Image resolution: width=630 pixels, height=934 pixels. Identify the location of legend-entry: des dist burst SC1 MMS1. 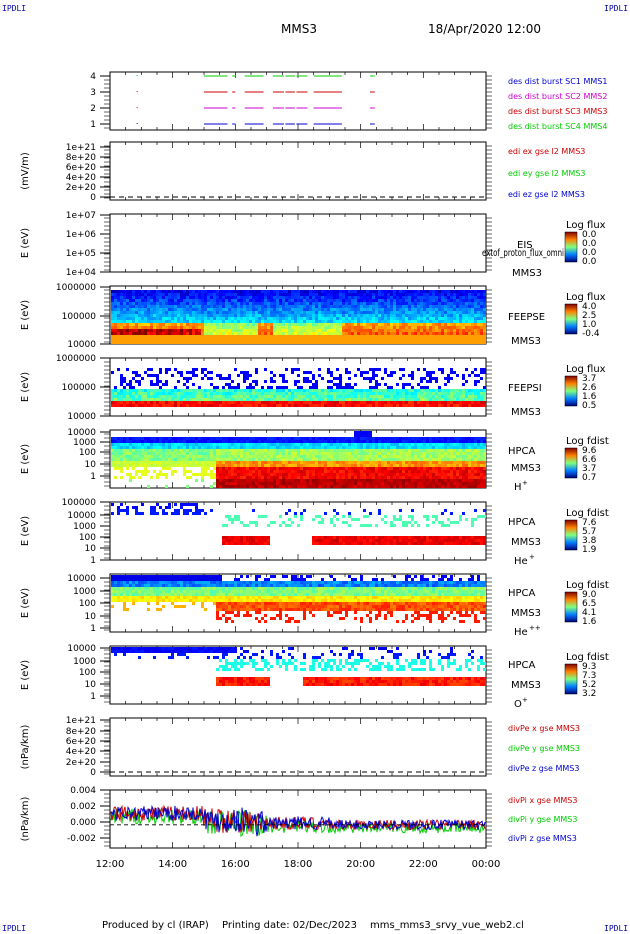
(557, 81).